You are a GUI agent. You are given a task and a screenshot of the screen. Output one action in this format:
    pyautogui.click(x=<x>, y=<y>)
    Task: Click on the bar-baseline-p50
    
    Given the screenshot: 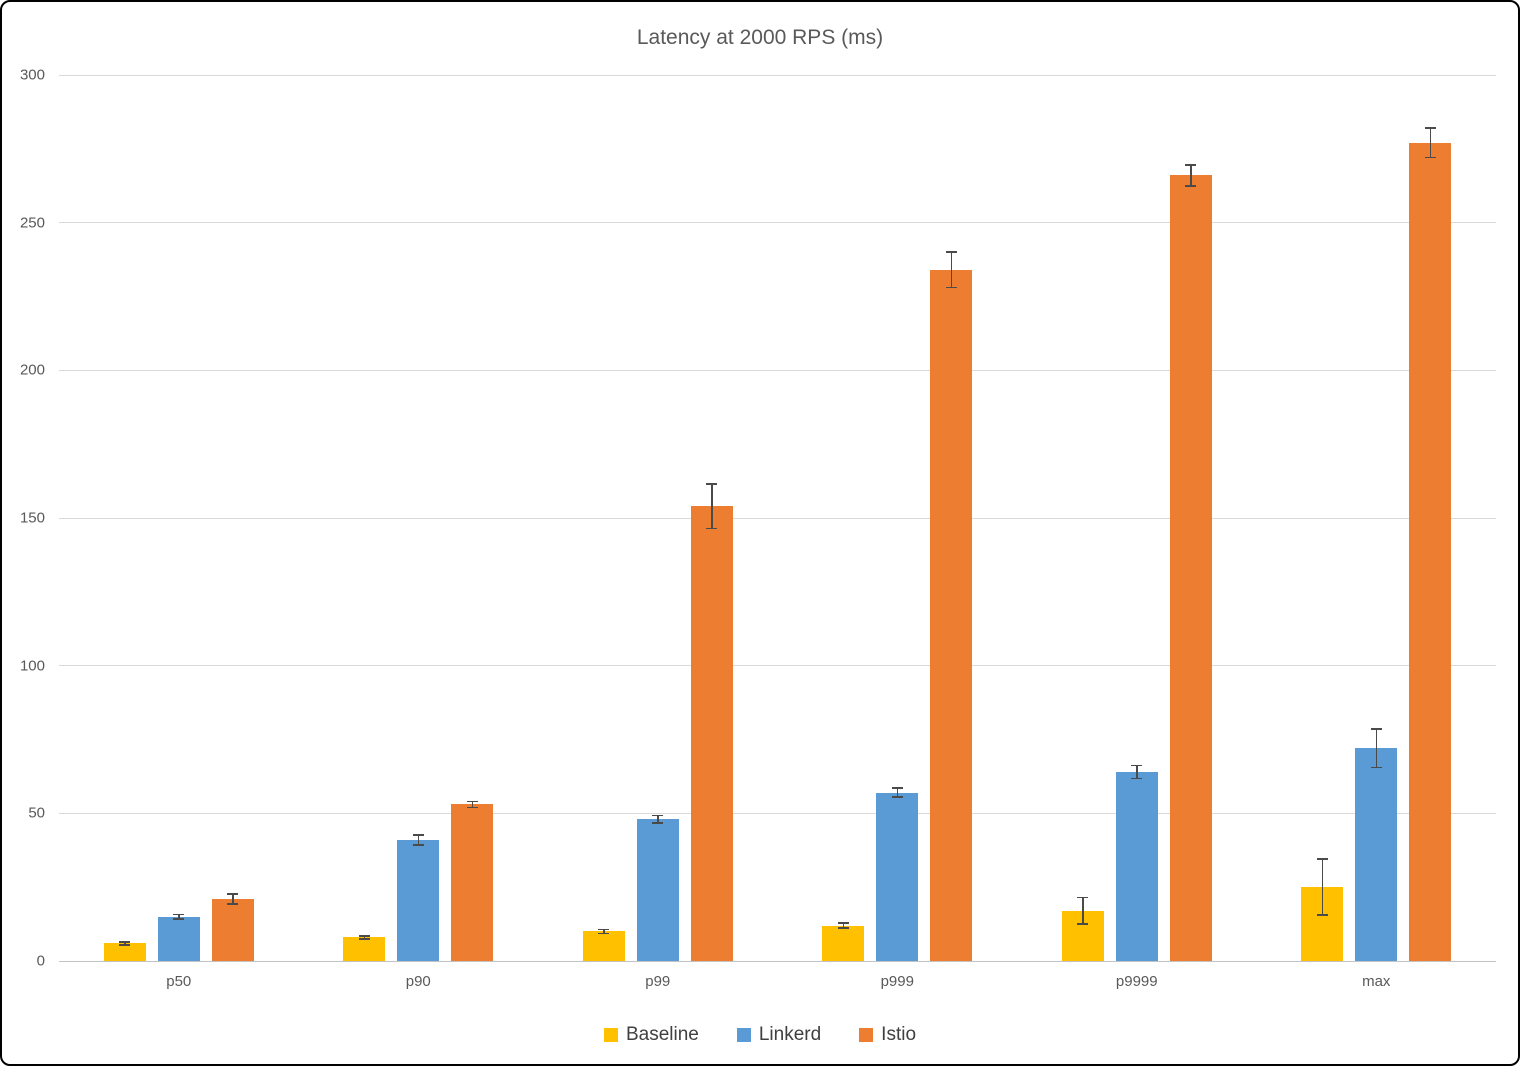 What is the action you would take?
    pyautogui.click(x=124, y=952)
    